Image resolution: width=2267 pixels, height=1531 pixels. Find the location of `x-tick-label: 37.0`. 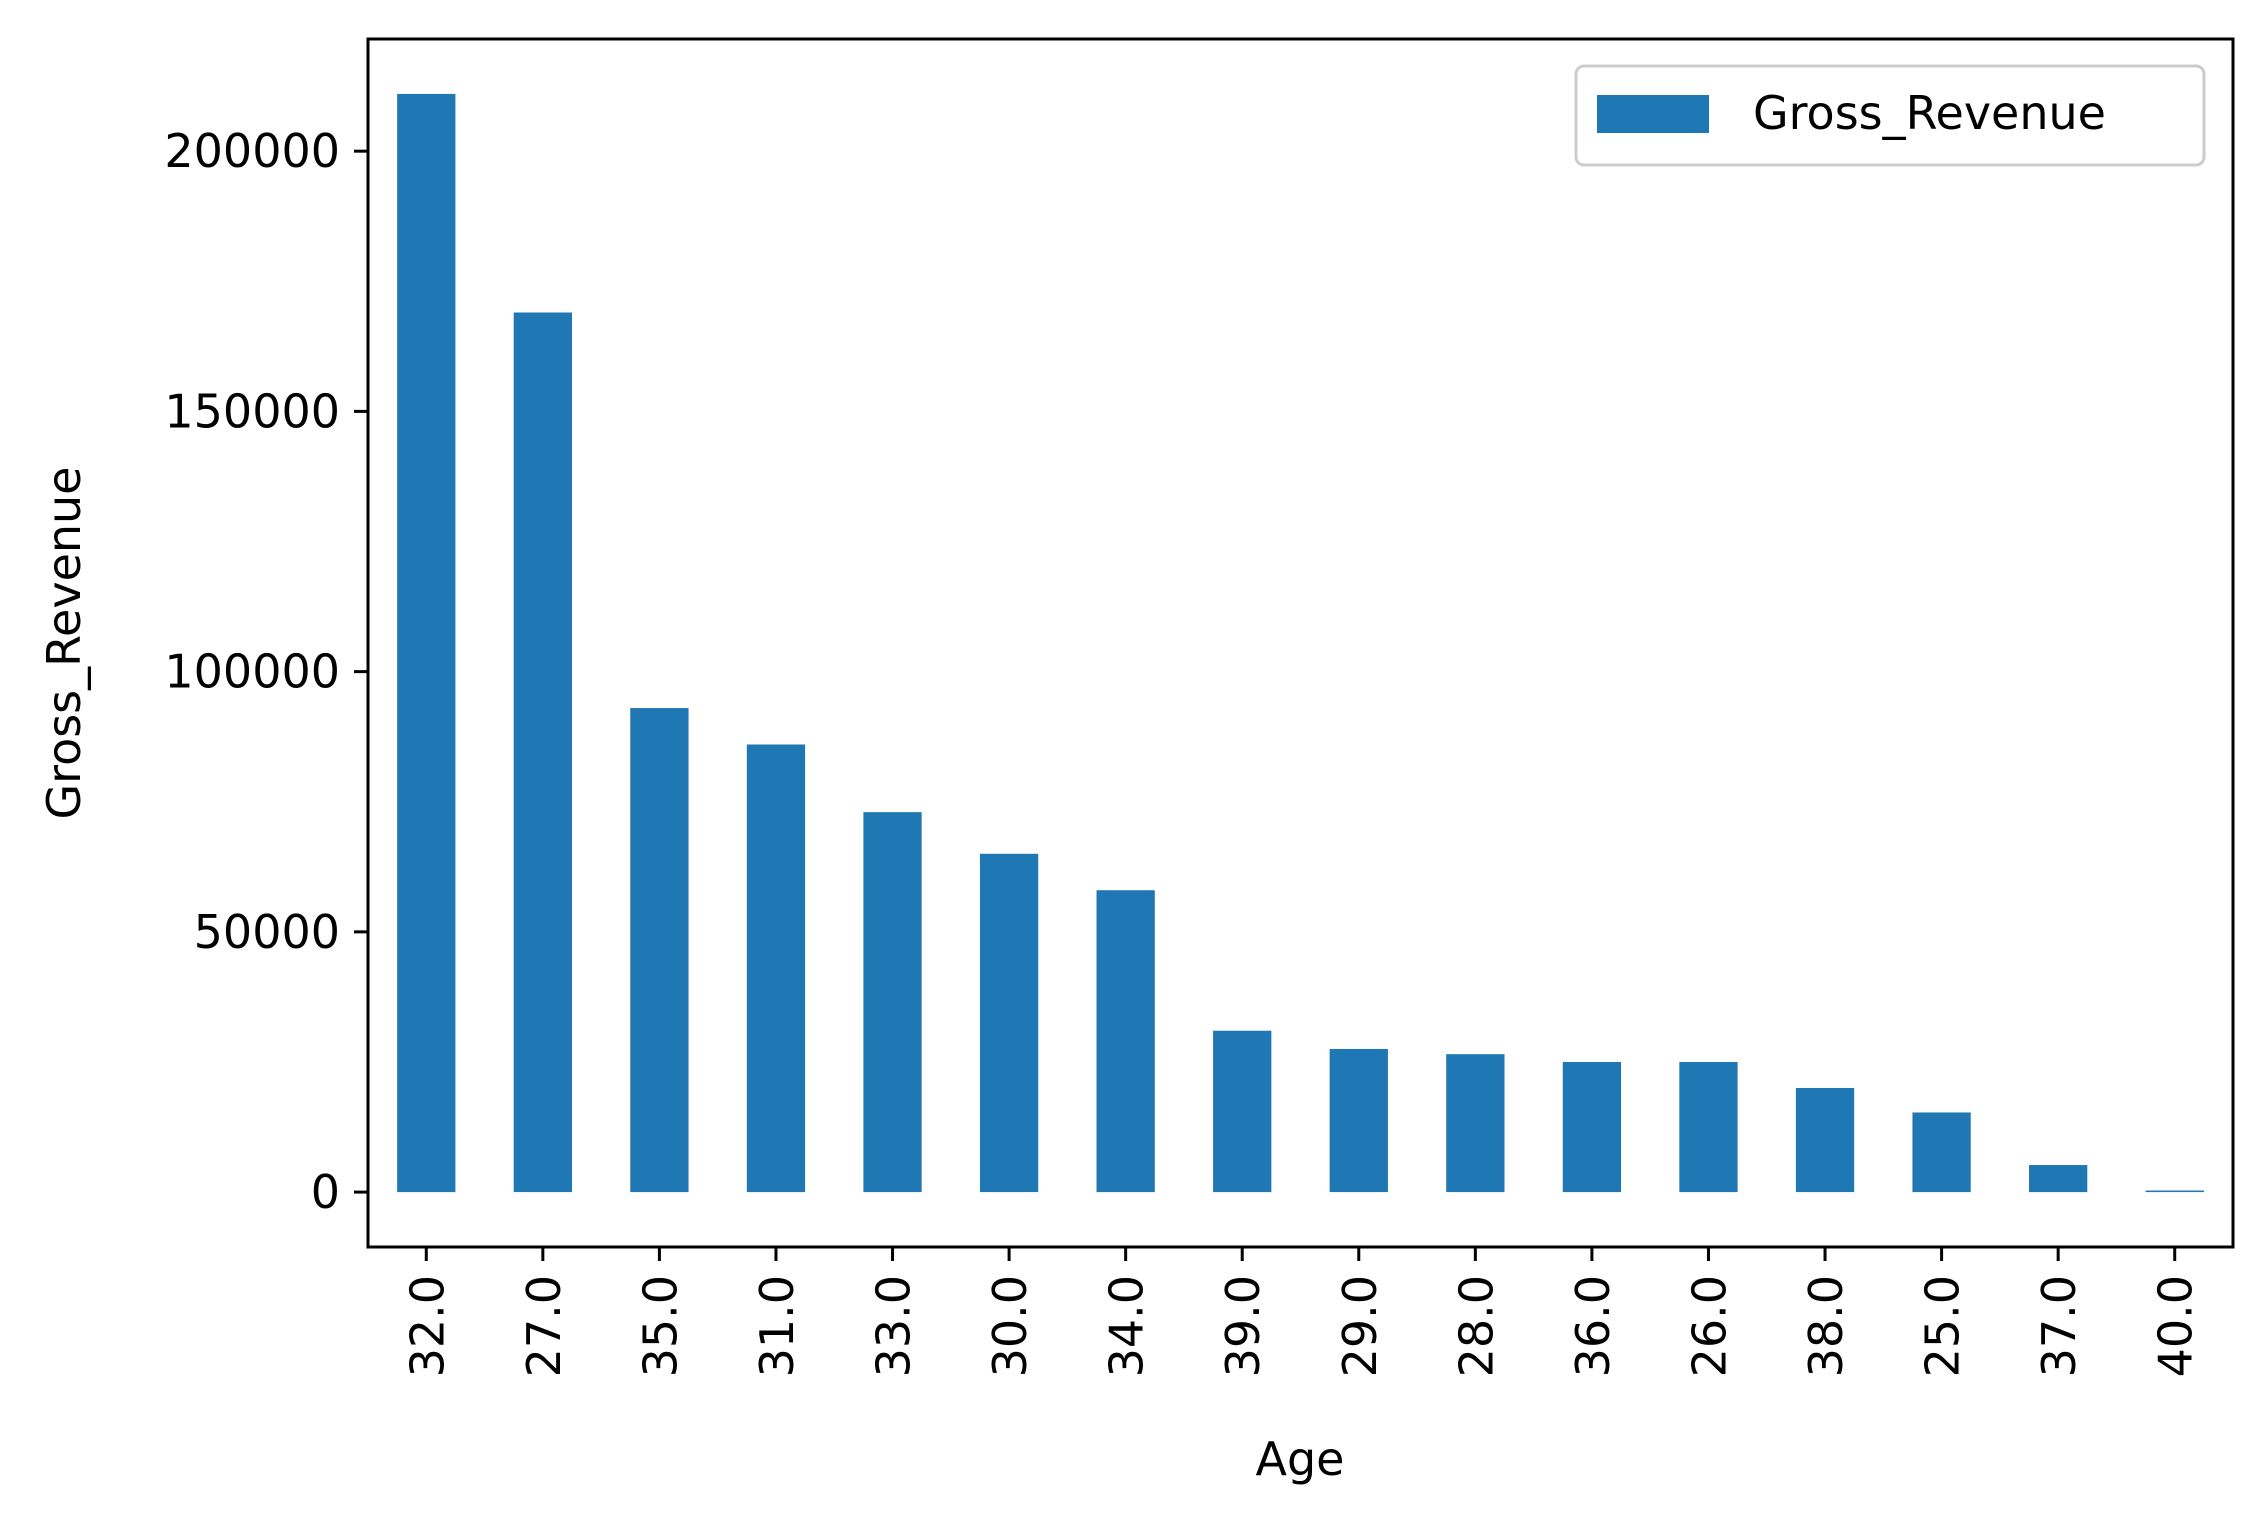

x-tick-label: 37.0 is located at coordinates (2059, 1326).